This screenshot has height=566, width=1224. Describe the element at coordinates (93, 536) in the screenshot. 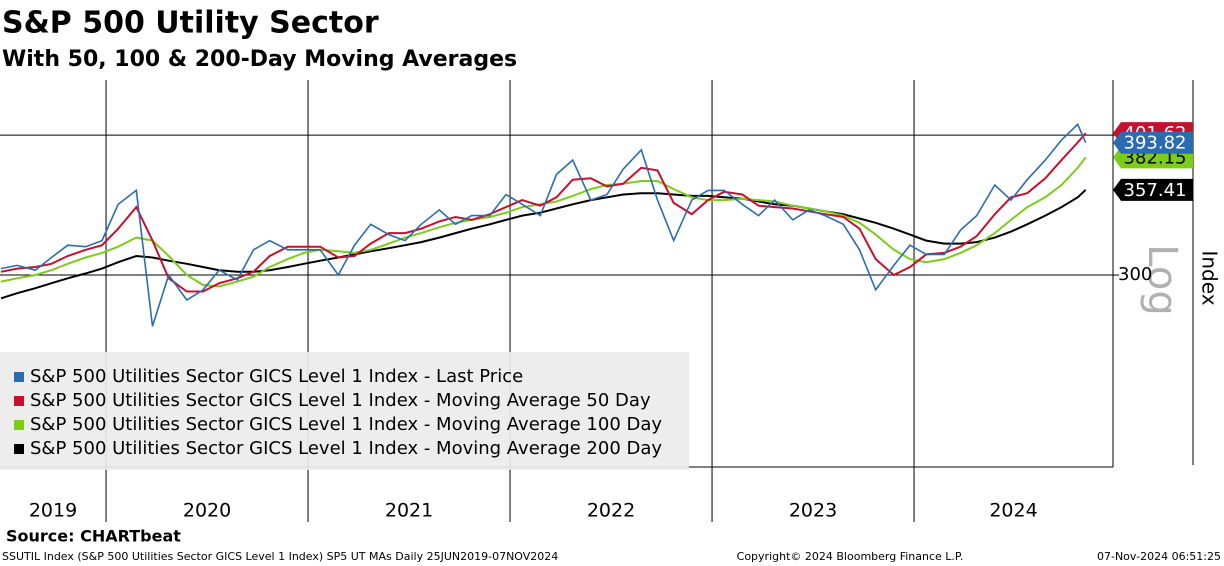

I see `source: Source: CHARTbeat` at that location.